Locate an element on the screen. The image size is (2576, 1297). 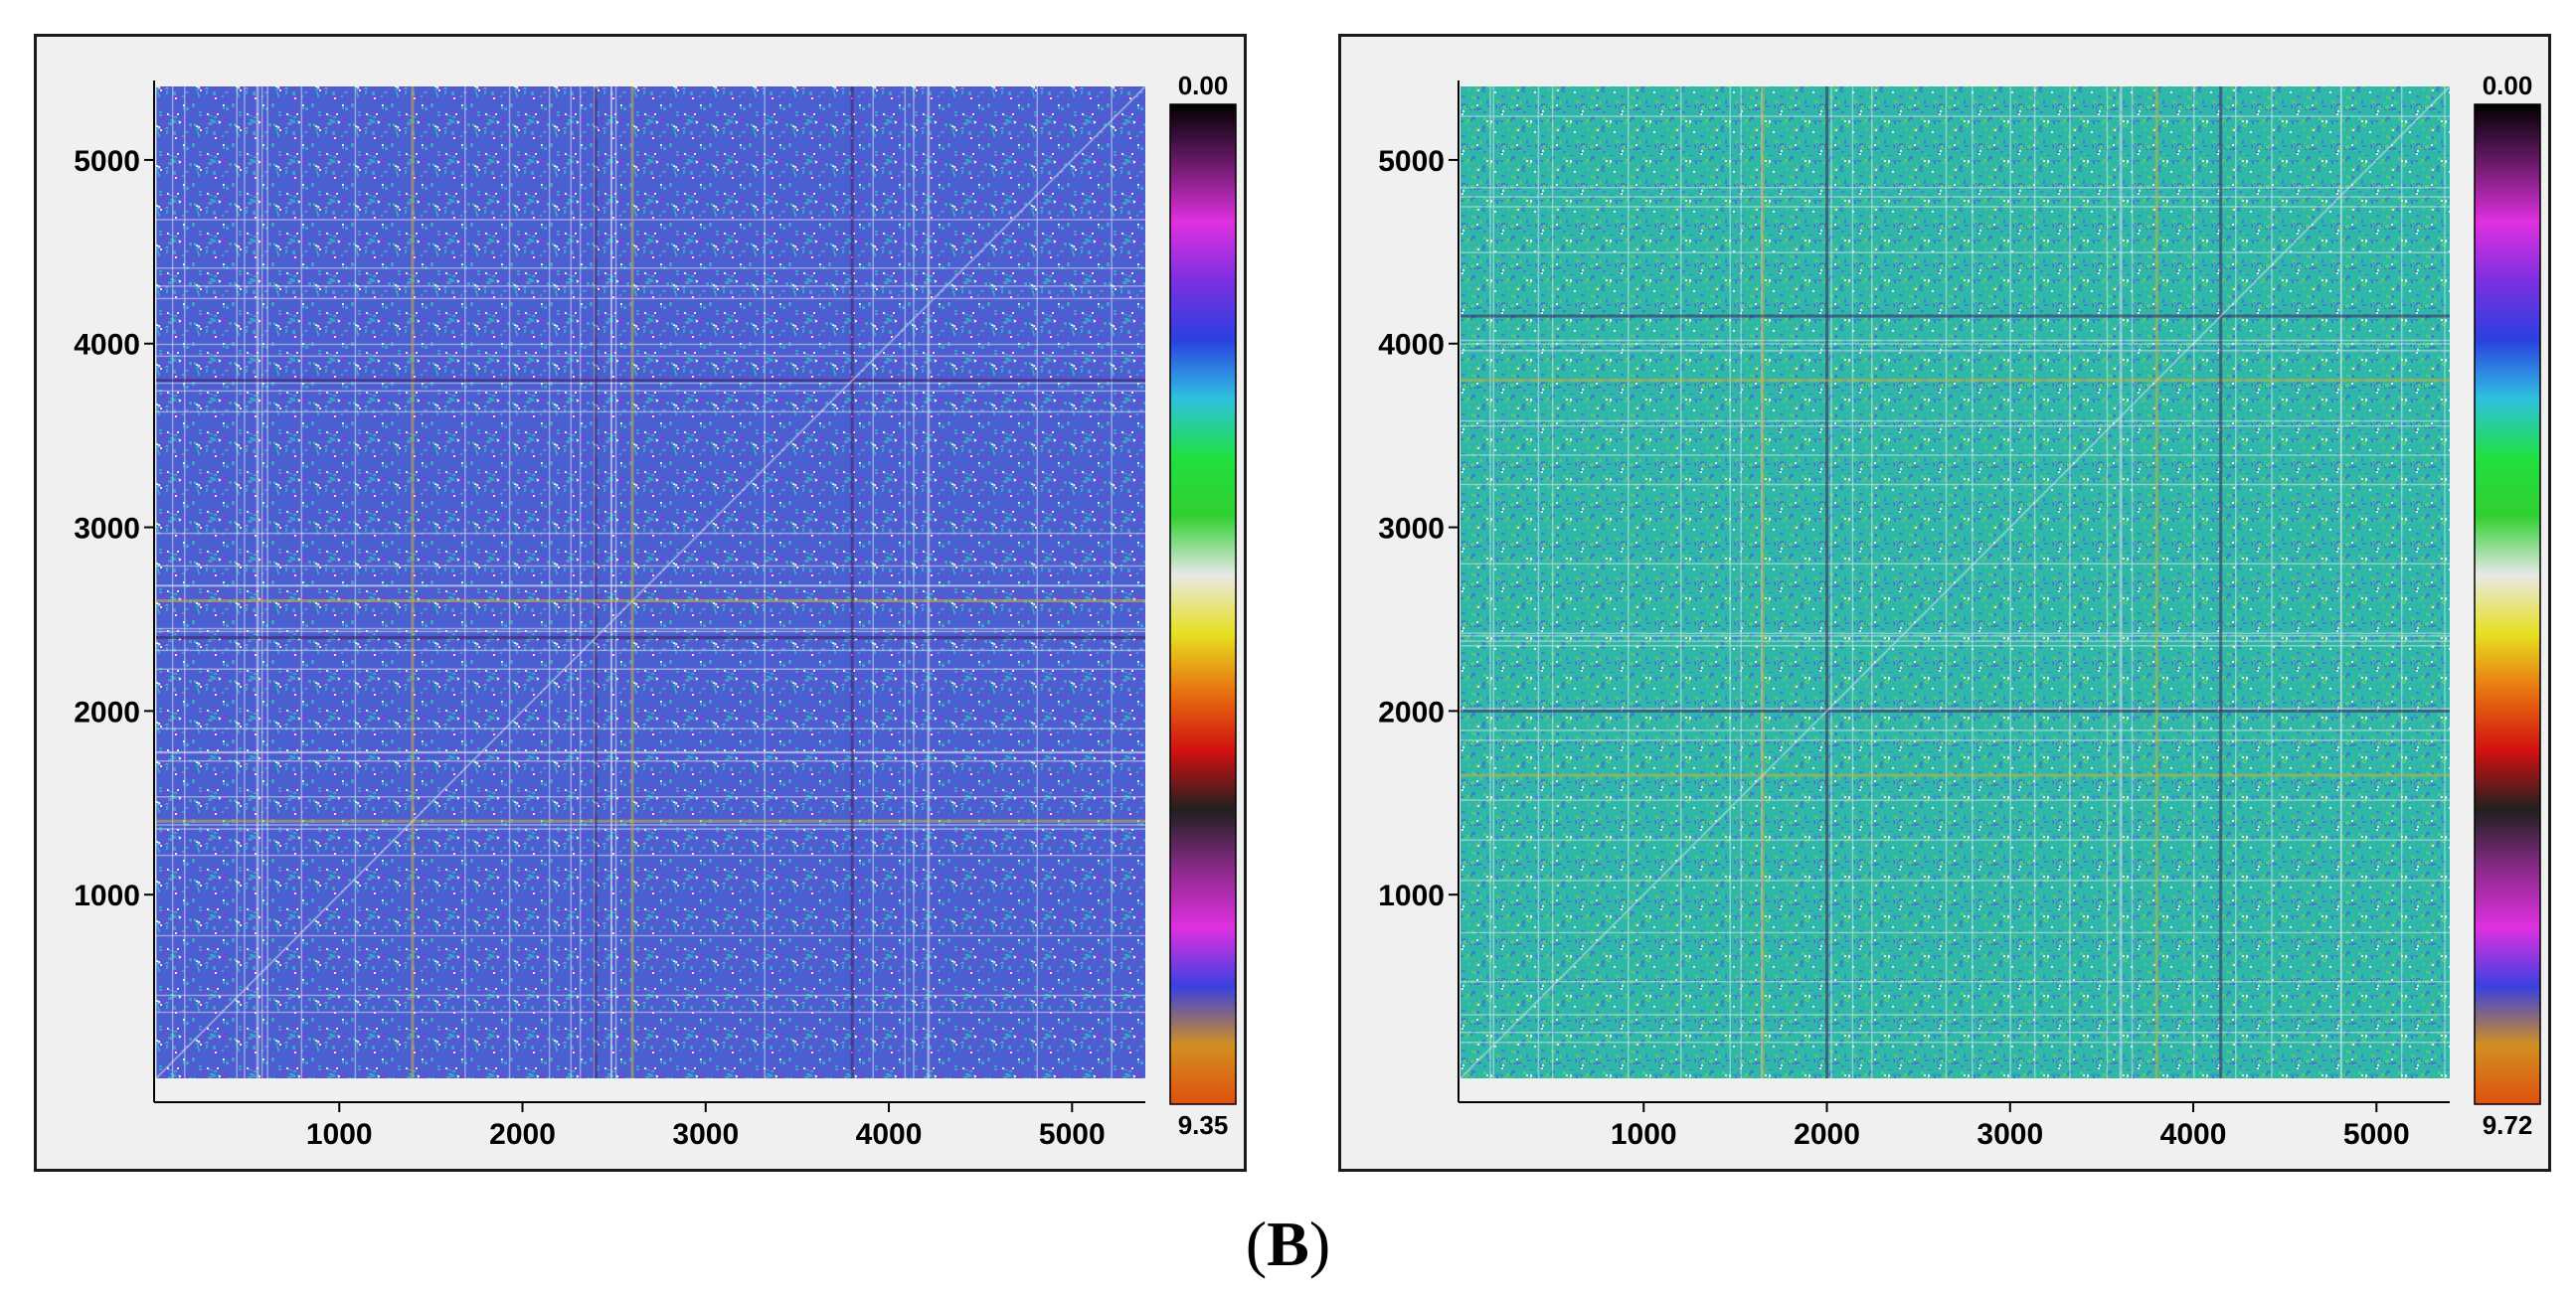
figure-caption-letter: B is located at coordinates (1288, 1244).